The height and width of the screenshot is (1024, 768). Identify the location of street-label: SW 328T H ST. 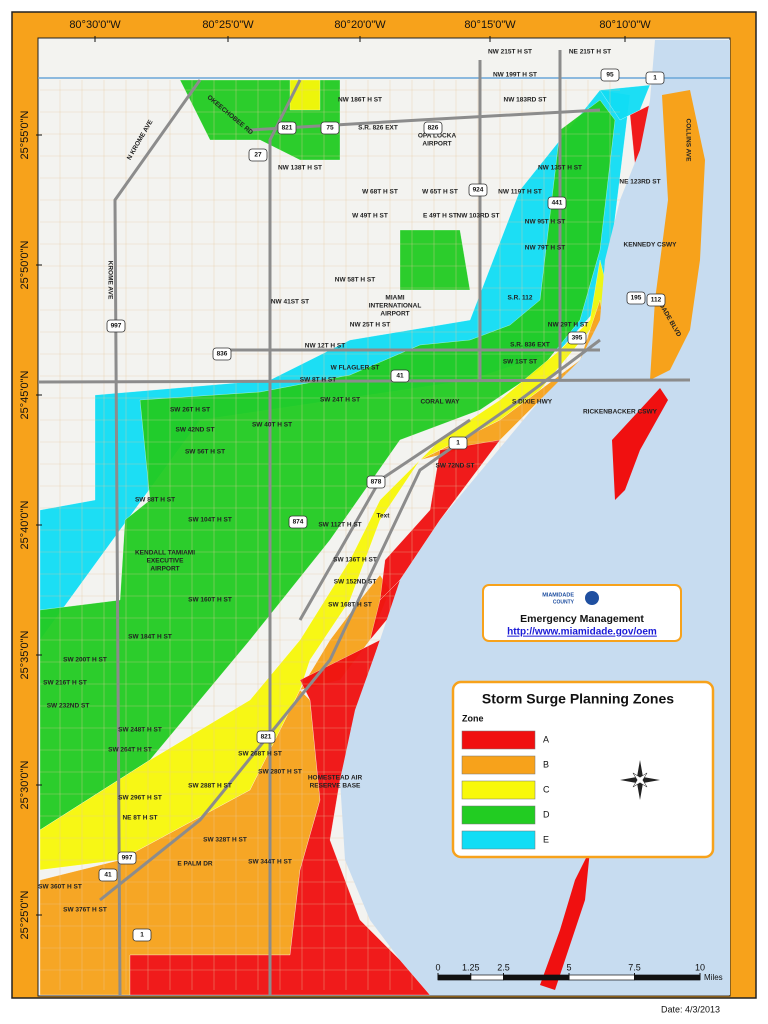
(225, 840).